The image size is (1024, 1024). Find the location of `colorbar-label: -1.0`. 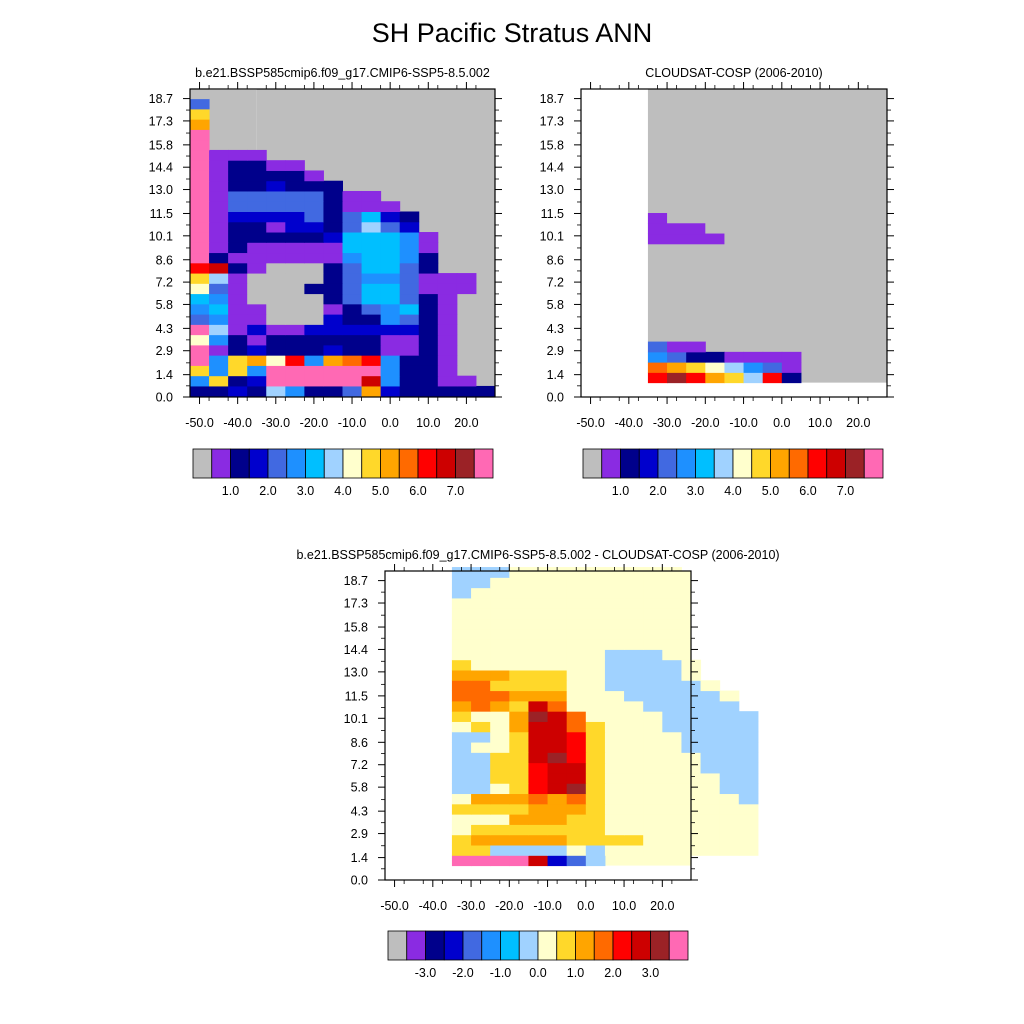

colorbar-label: -1.0 is located at coordinates (501, 973).